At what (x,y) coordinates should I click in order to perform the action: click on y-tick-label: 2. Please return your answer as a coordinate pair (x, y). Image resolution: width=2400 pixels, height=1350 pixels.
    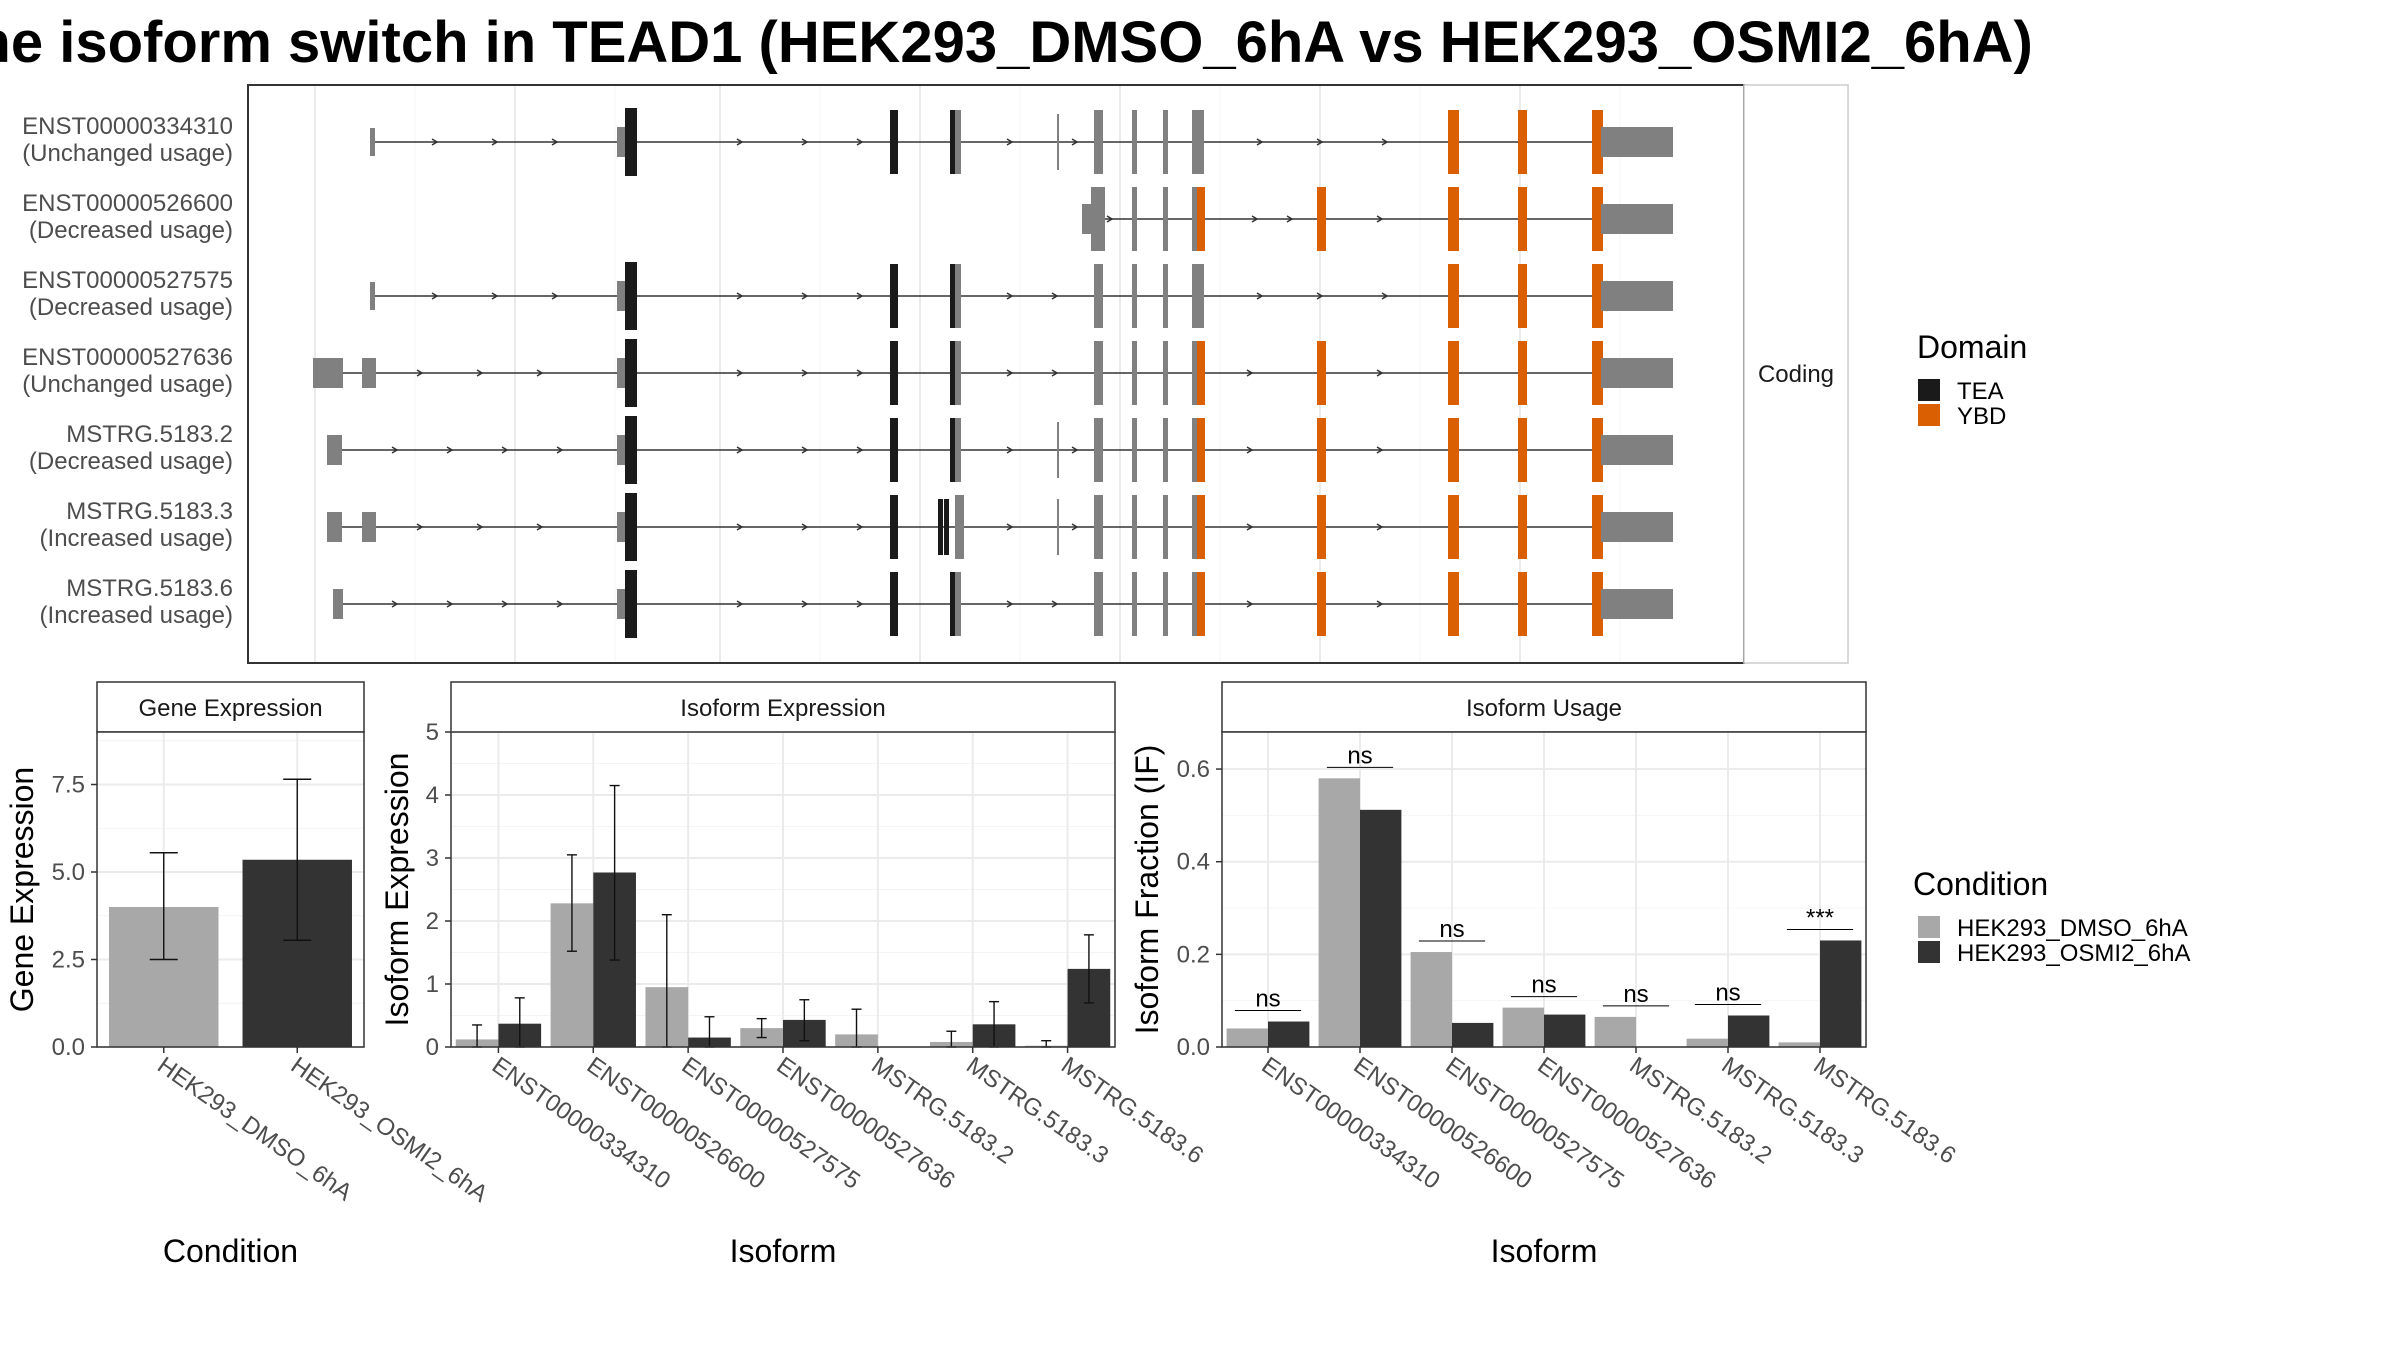
    Looking at the image, I should click on (432, 921).